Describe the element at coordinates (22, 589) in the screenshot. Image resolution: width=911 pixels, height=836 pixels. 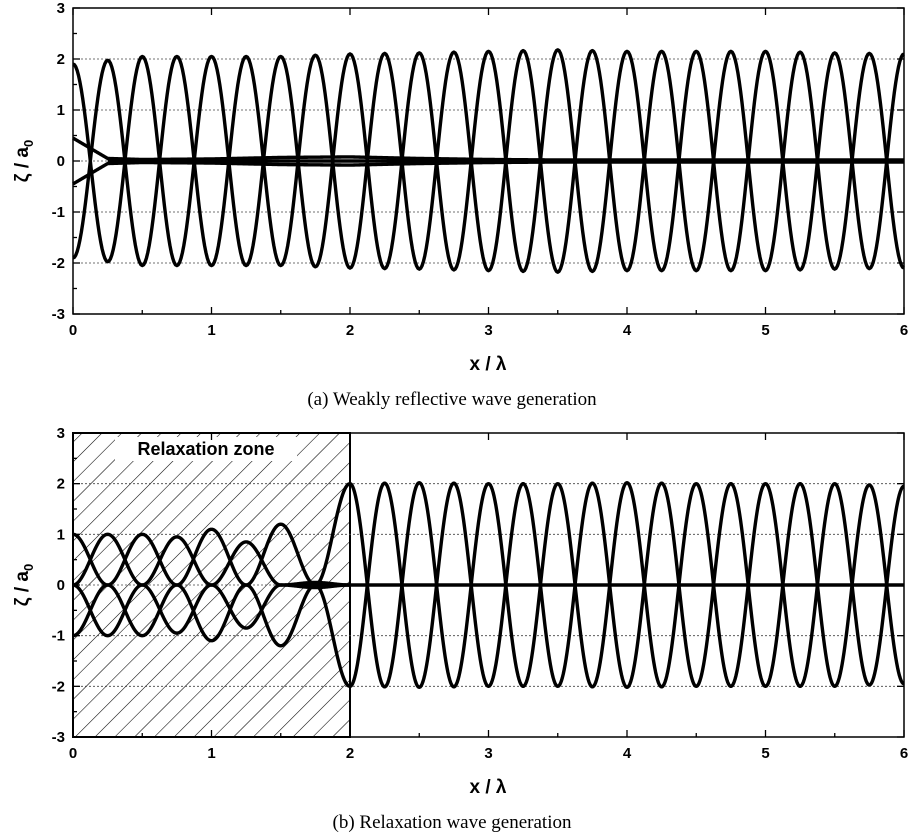
I see `panel-b-y-axis-title-main: ζ / a` at that location.